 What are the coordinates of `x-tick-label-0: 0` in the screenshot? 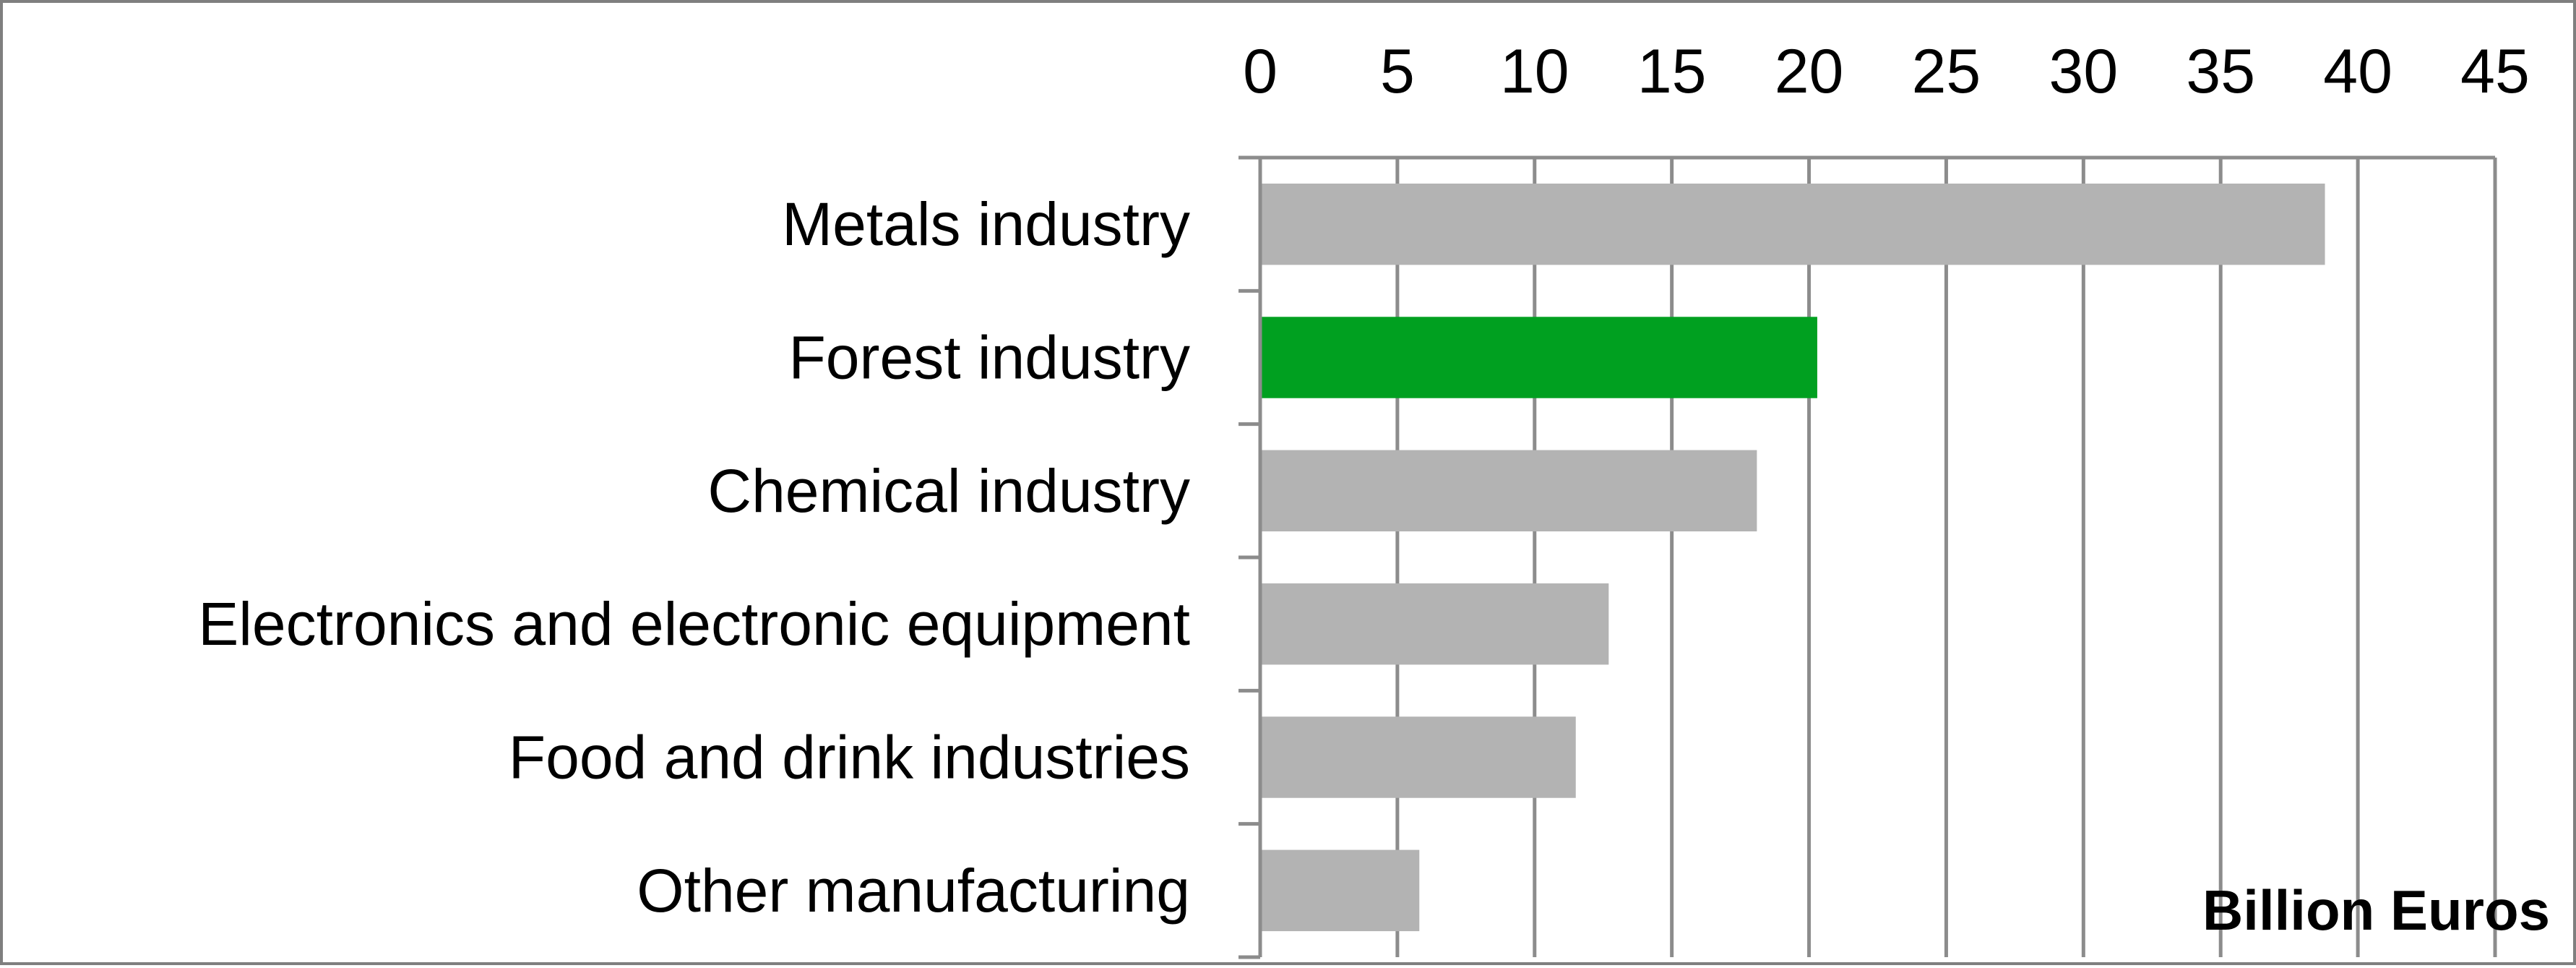 It's located at (1260, 71).